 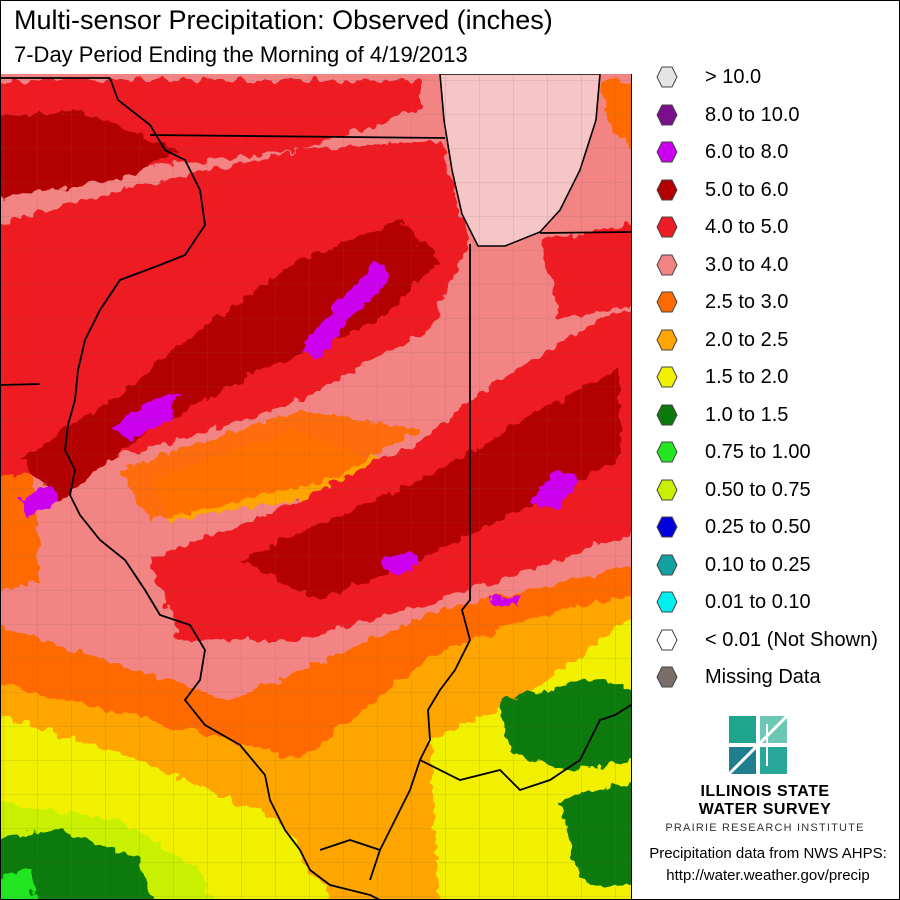 I want to click on legend-item: 2.5 to 3.0, so click(x=722, y=302).